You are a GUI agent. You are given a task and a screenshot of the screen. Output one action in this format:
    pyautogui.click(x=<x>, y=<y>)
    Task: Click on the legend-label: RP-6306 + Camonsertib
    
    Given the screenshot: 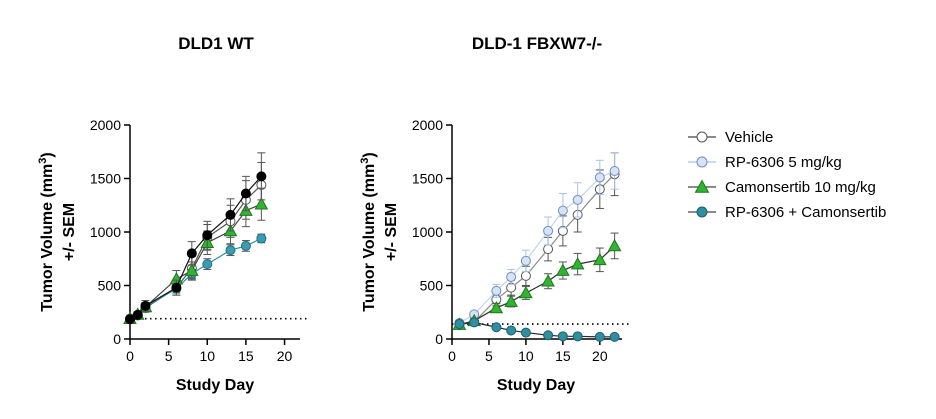 What is the action you would take?
    pyautogui.click(x=805, y=212)
    